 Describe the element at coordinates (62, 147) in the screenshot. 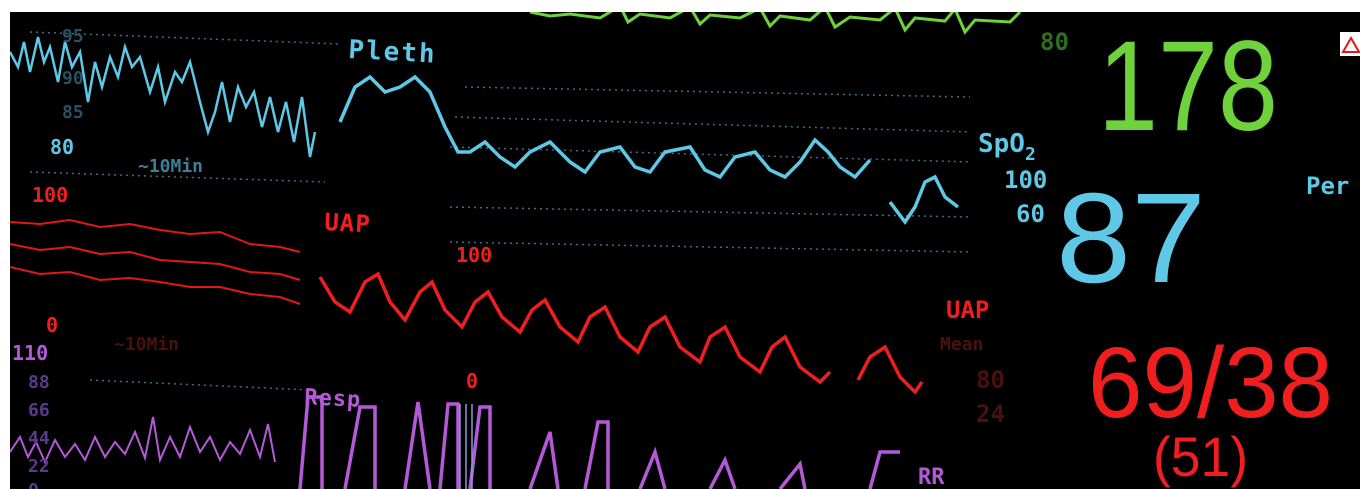

I see `spo2-trend-scale-bottom: 80` at that location.